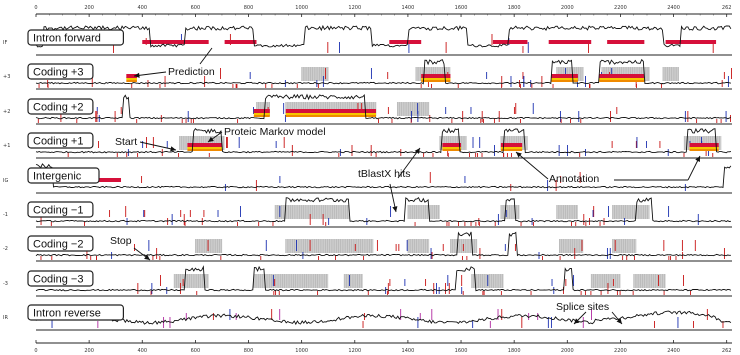 The height and width of the screenshot is (355, 740). I want to click on lane-side-label: IG, so click(5, 181).